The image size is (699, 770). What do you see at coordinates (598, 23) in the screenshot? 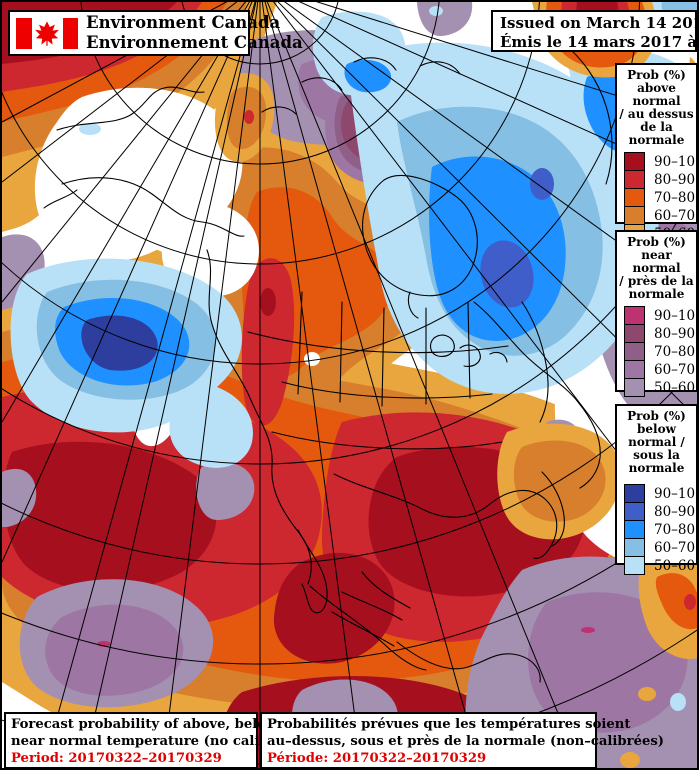
I see `issued-line-en: Issued on March 14 2017 at 00Z` at bounding box center [598, 23].